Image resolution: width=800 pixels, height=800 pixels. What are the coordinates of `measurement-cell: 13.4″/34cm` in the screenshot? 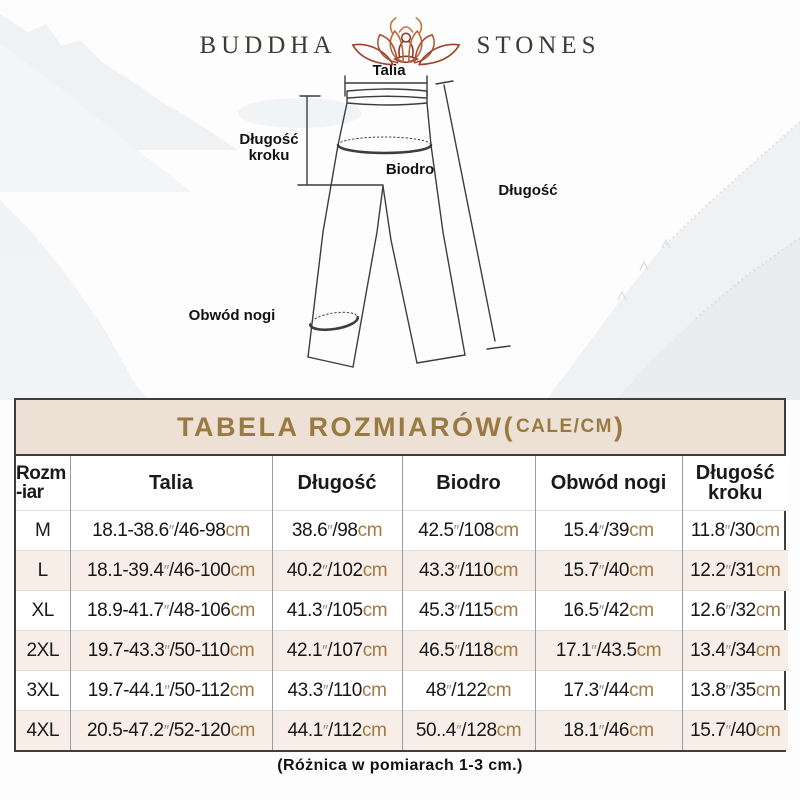 It's located at (734, 650).